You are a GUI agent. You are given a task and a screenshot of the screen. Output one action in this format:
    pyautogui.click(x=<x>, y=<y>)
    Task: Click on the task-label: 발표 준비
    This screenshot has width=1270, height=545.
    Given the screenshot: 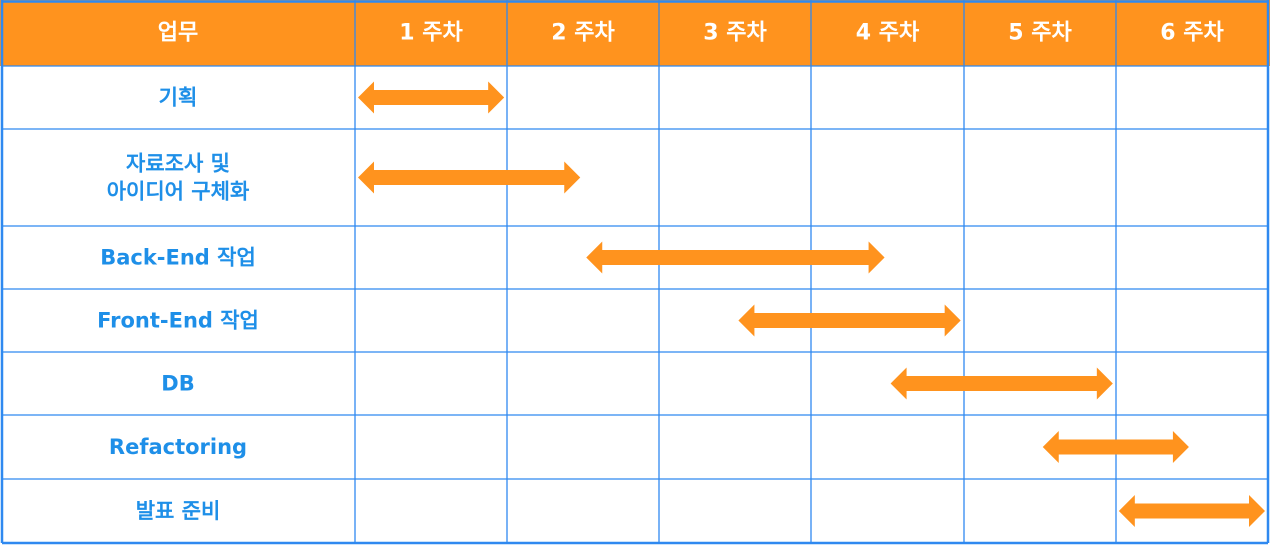 What is the action you would take?
    pyautogui.click(x=178, y=511)
    